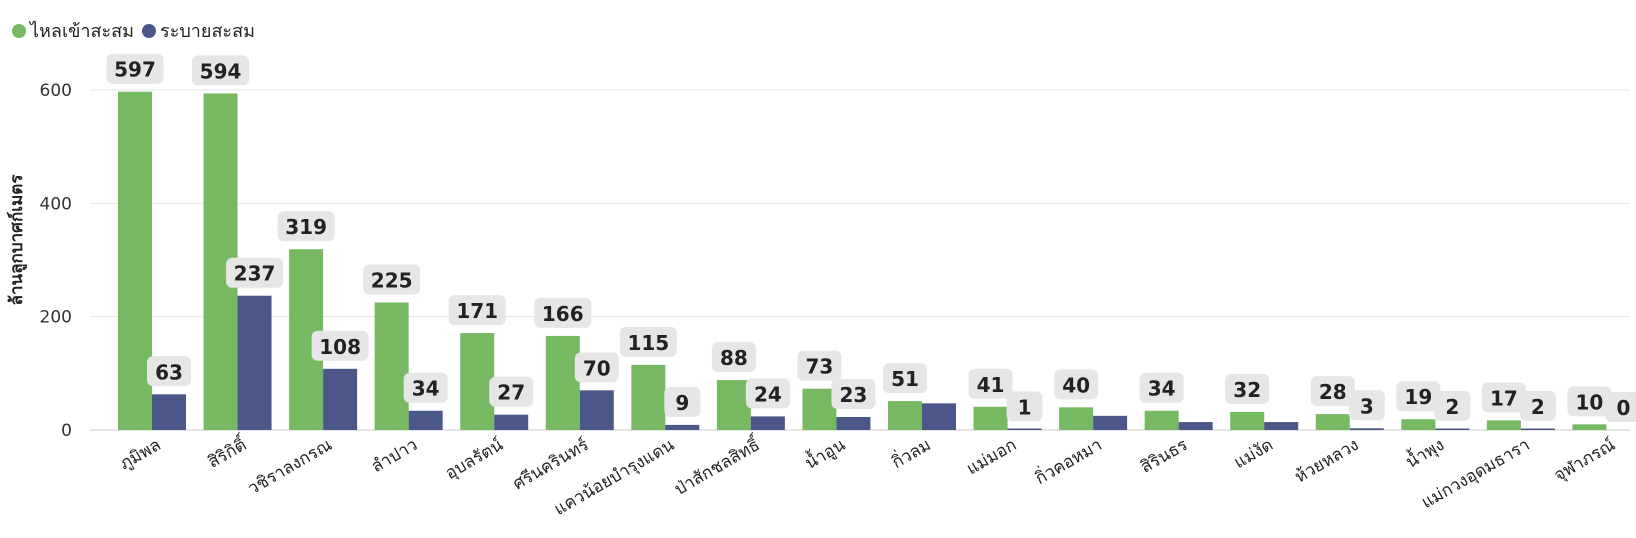  Describe the element at coordinates (66, 431) in the screenshot. I see `y-tick-label: 0` at that location.